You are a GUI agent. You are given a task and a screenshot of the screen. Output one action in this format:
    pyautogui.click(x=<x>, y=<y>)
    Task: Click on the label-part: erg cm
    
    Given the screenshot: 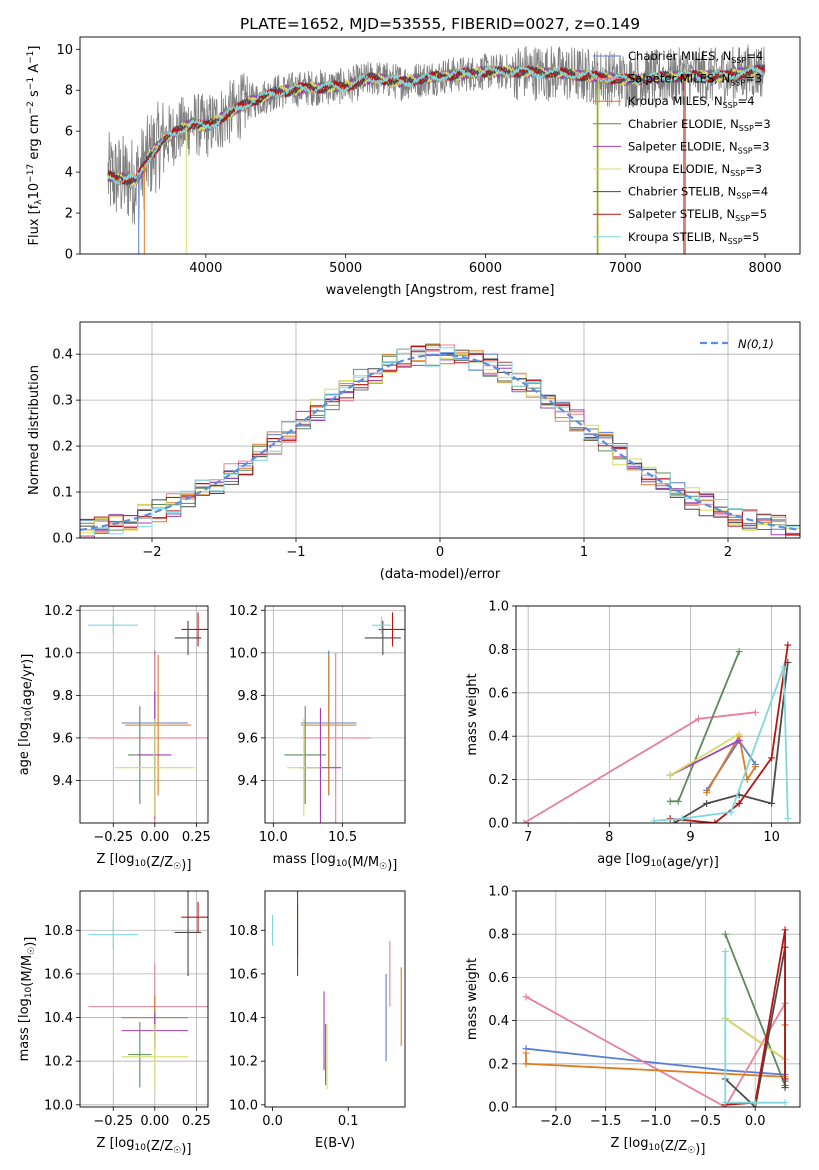 What is the action you would take?
    pyautogui.click(x=34, y=138)
    